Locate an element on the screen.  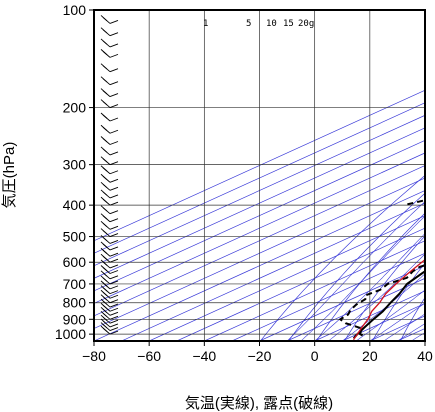
mixing-ratio-label: 15 is located at coordinates (288, 24).